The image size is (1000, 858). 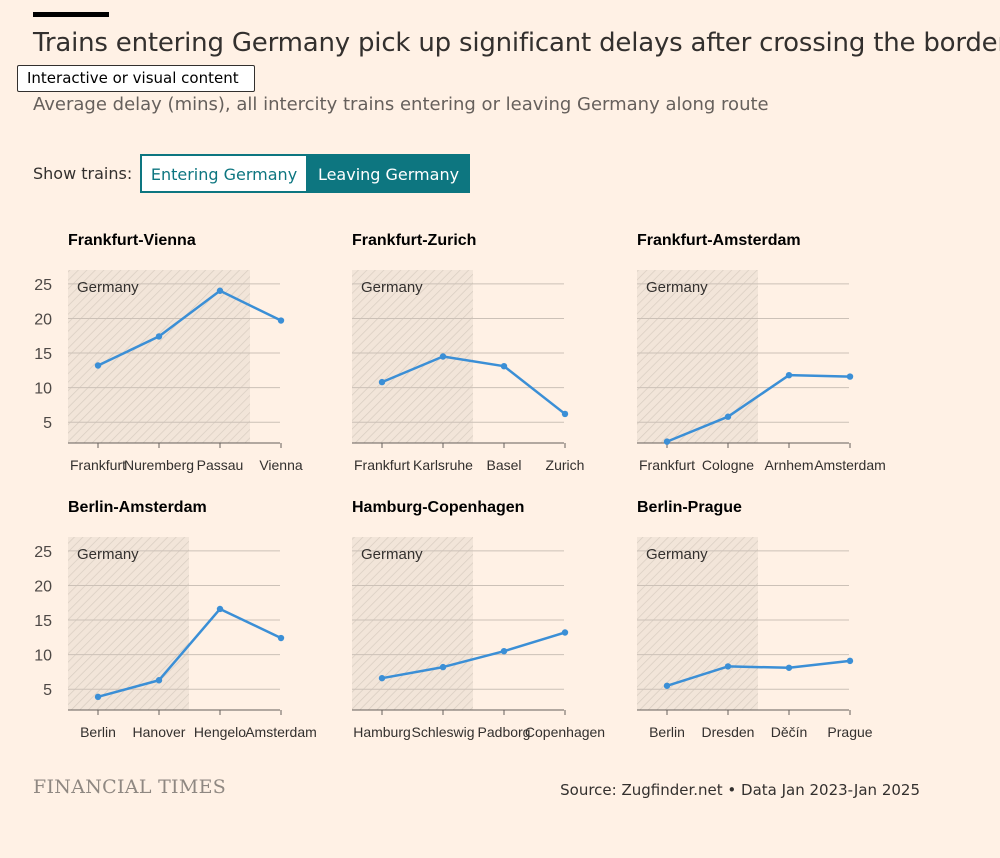 What do you see at coordinates (137, 507) in the screenshot?
I see `panel-title: Berlin-Amsterdam` at bounding box center [137, 507].